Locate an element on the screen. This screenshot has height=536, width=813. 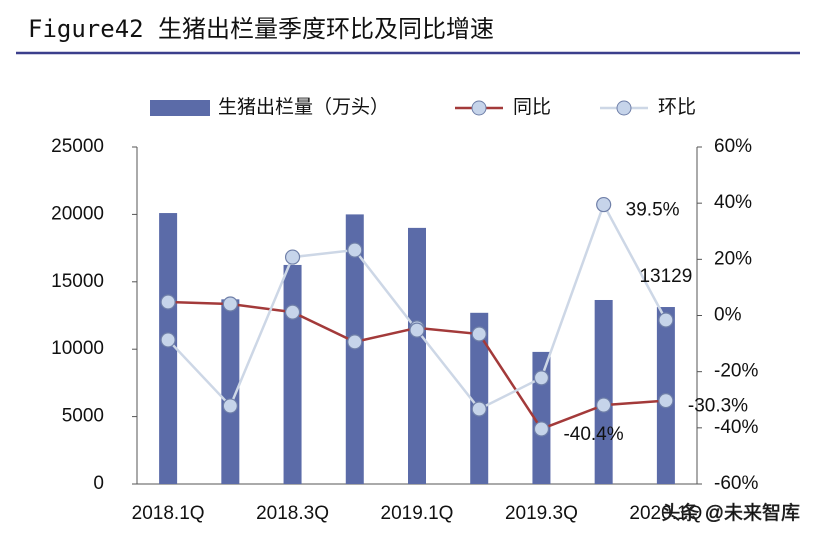
legend-label: 环比 is located at coordinates (677, 107).